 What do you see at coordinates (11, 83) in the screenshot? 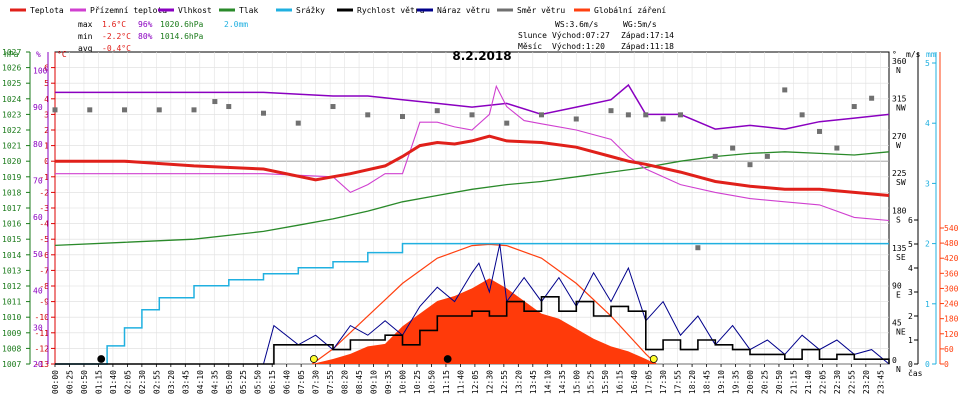
I see `pressure-tick-label: 1025` at bounding box center [11, 83].